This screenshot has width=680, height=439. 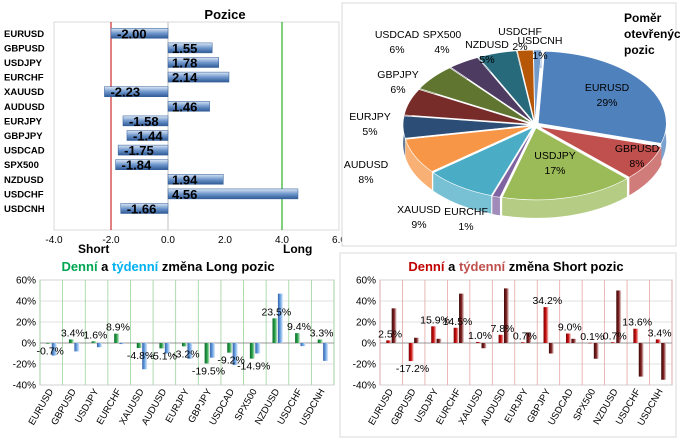 I want to click on pie-slice-eurusd, so click(x=602, y=97).